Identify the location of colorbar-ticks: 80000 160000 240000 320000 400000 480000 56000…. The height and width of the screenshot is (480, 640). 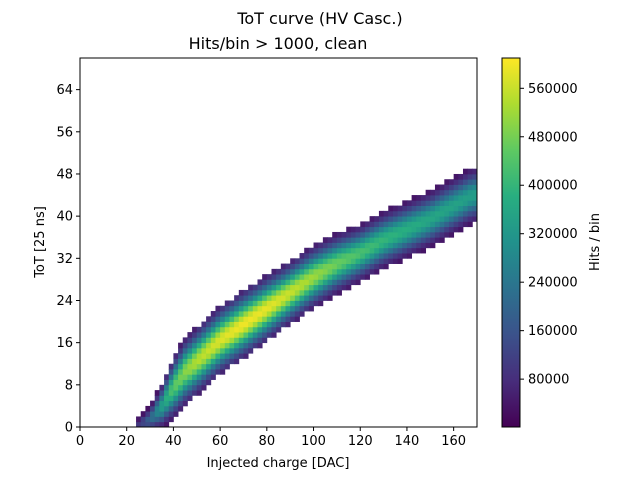
(549, 235).